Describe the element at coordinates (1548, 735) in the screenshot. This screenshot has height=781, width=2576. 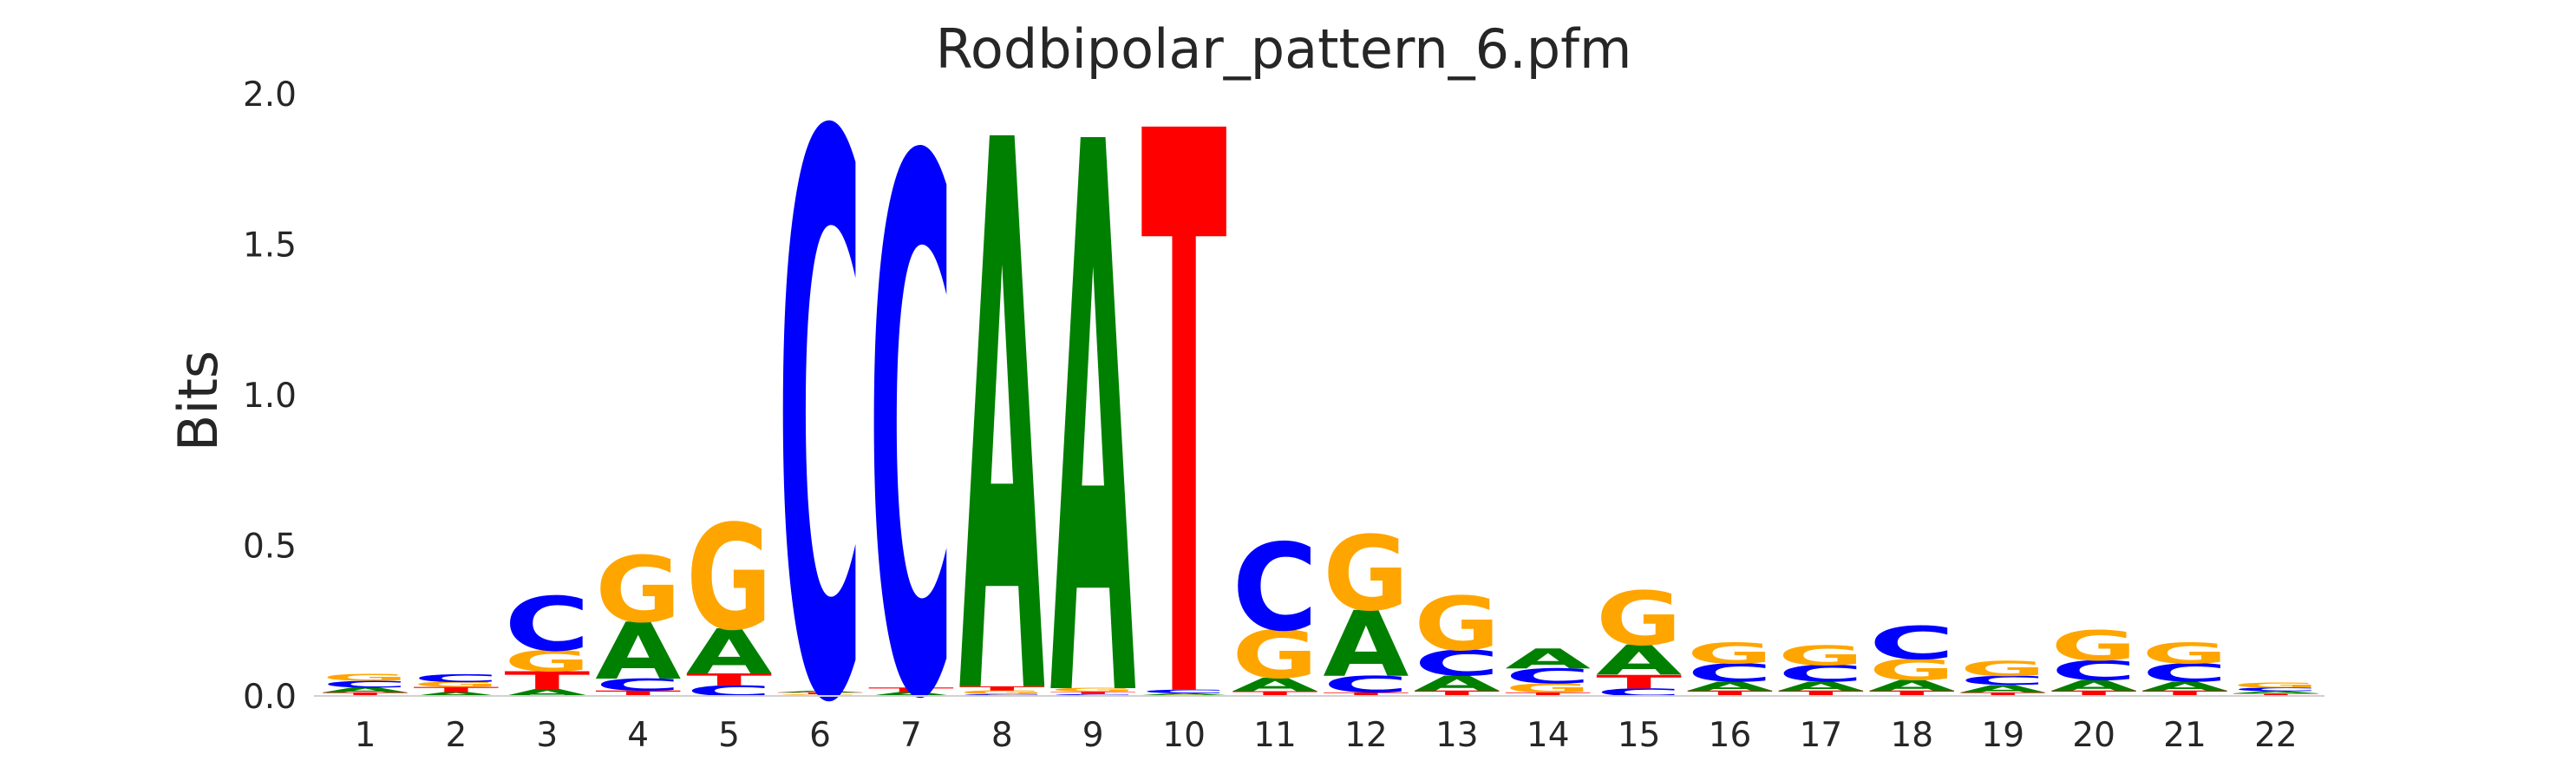
I see `x-tick-label: 14` at that location.